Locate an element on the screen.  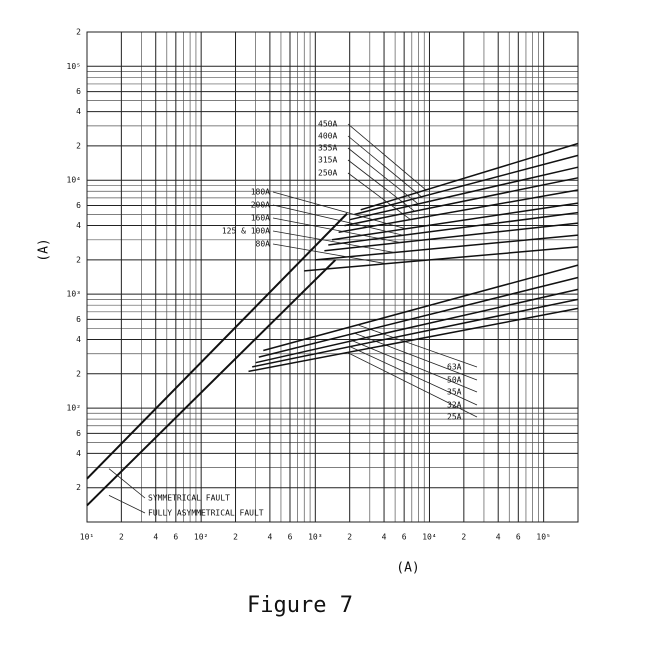
curve-label: 25A is located at coordinates (454, 417).